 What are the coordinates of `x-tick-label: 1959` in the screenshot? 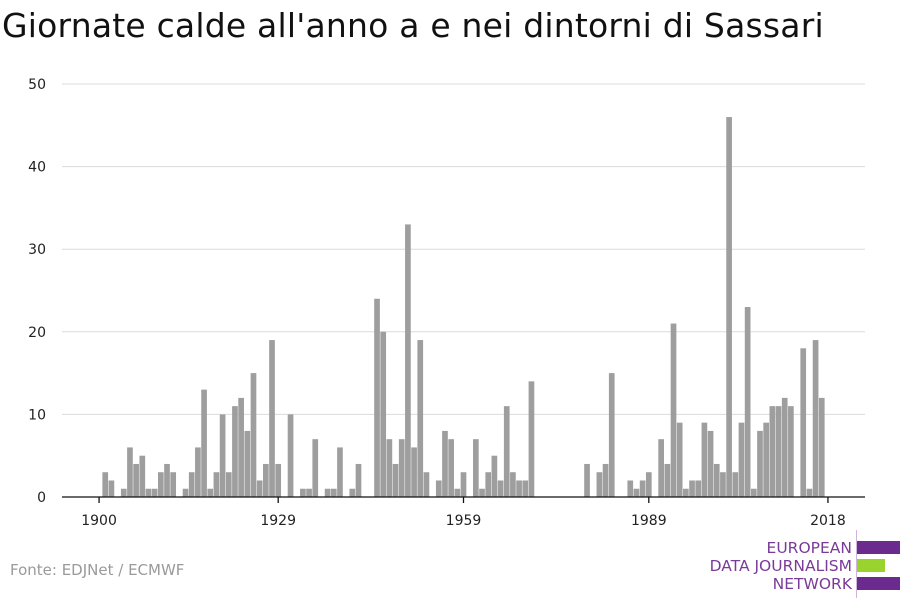 It's located at (464, 521).